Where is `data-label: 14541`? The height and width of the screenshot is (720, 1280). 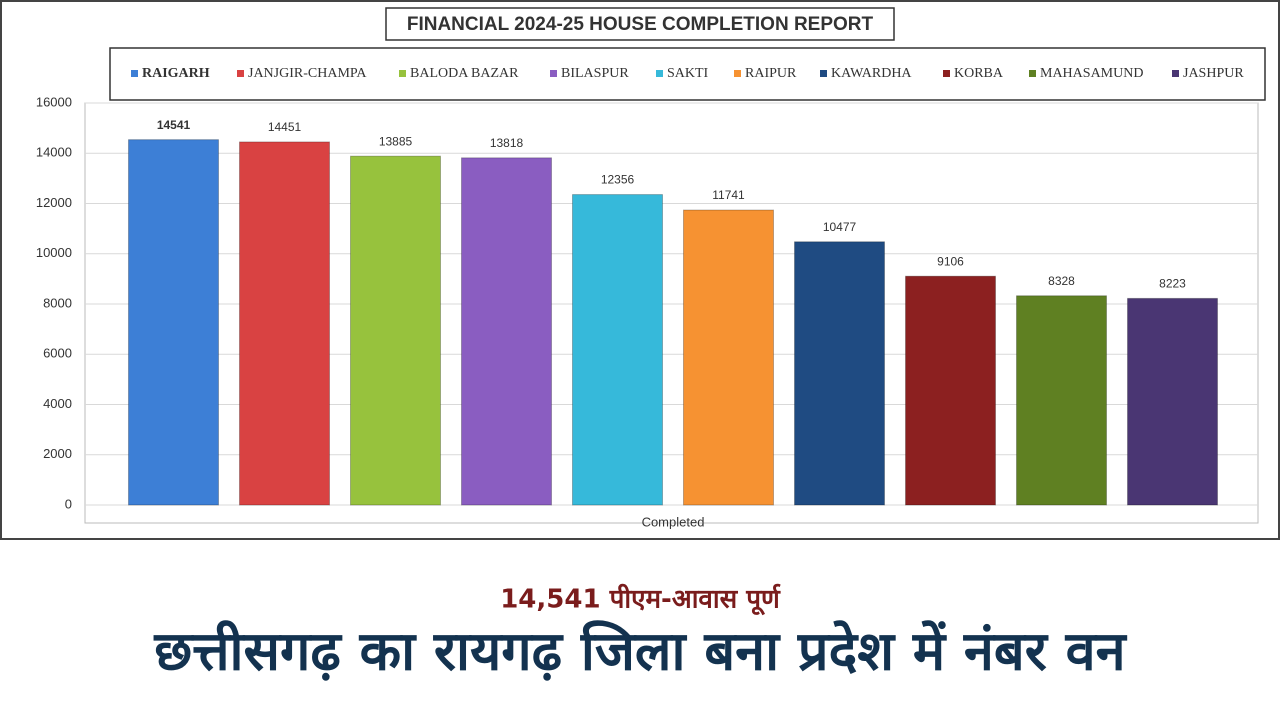 data-label: 14541 is located at coordinates (174, 125).